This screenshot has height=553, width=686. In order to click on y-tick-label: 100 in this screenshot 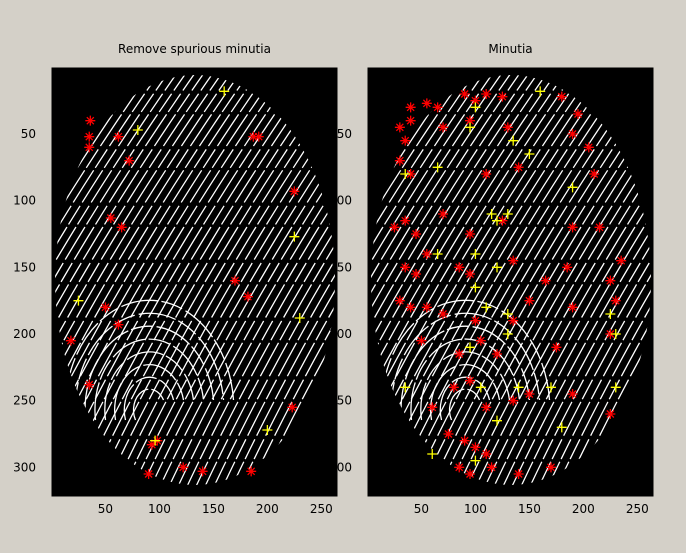, I will do `click(24, 201)`.